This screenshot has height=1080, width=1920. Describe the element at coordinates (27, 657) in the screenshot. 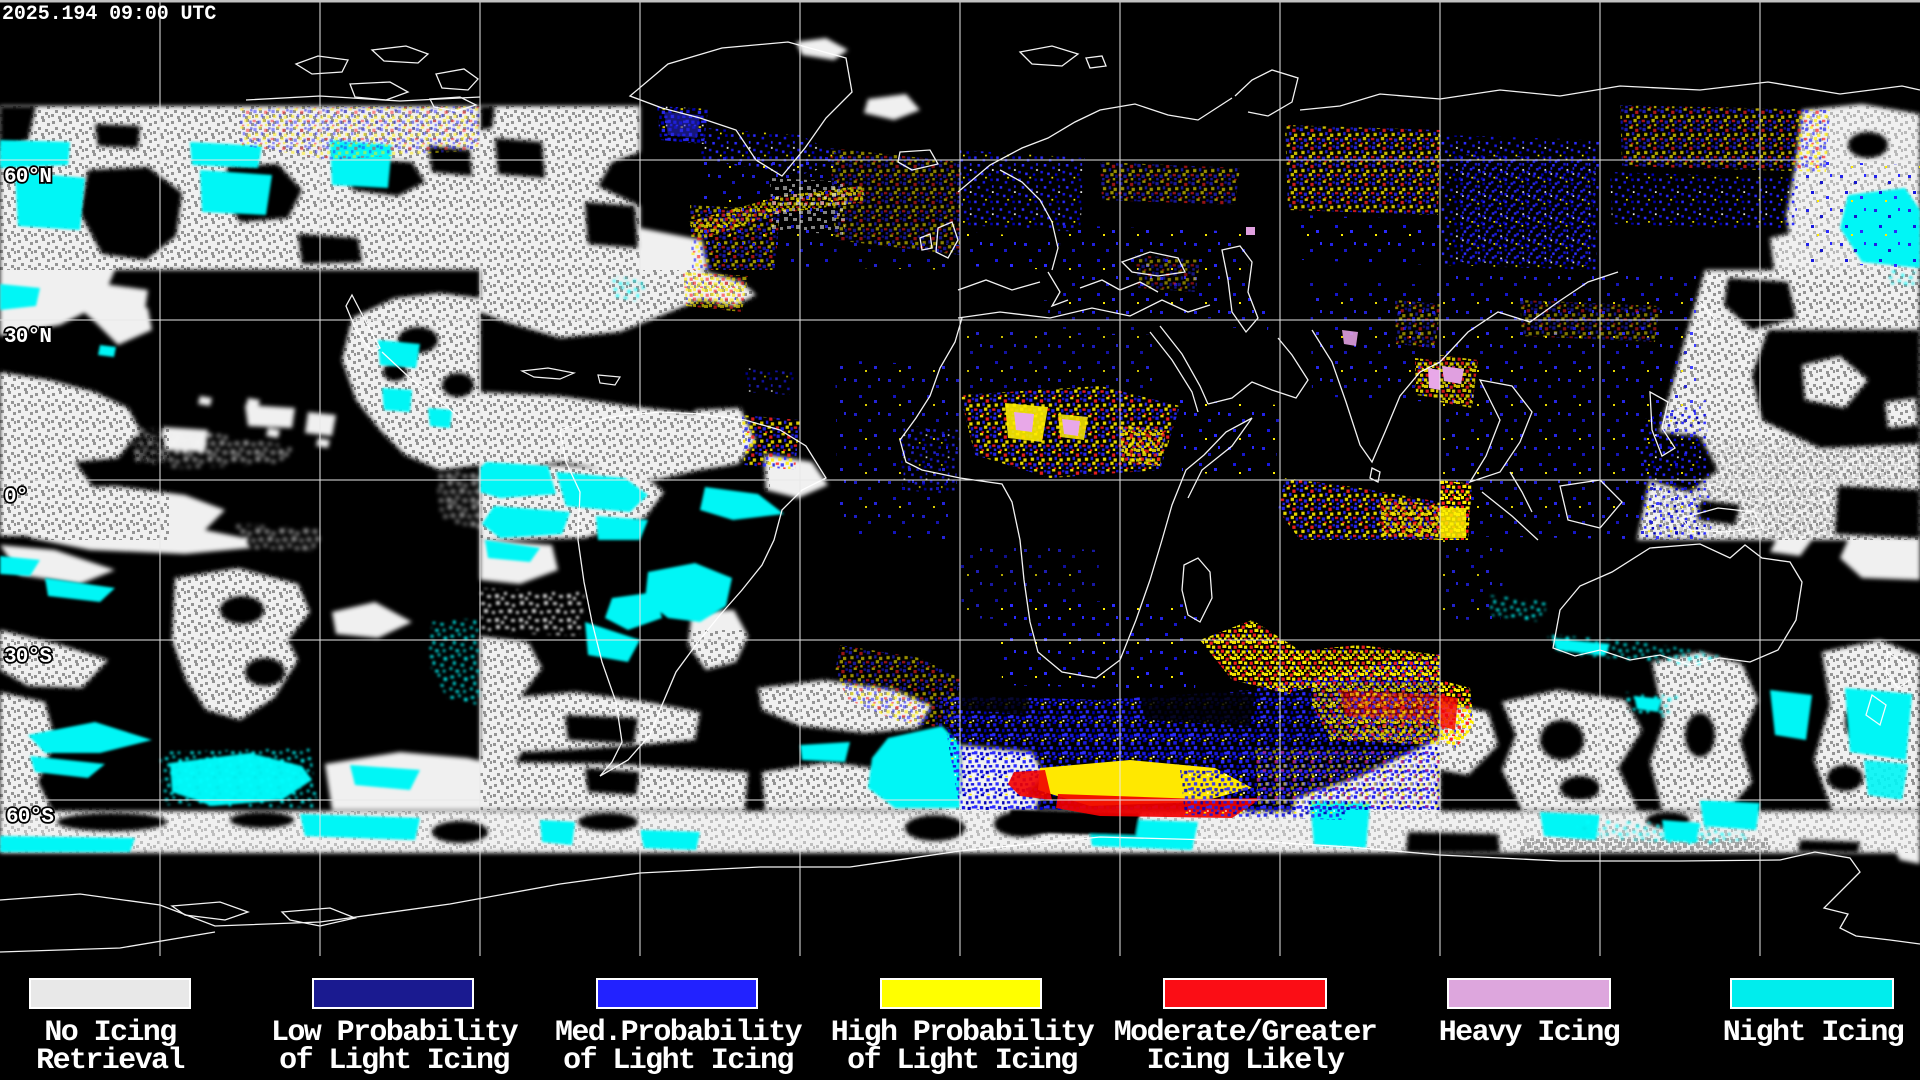

I see `svg-text: 30°S` at that location.